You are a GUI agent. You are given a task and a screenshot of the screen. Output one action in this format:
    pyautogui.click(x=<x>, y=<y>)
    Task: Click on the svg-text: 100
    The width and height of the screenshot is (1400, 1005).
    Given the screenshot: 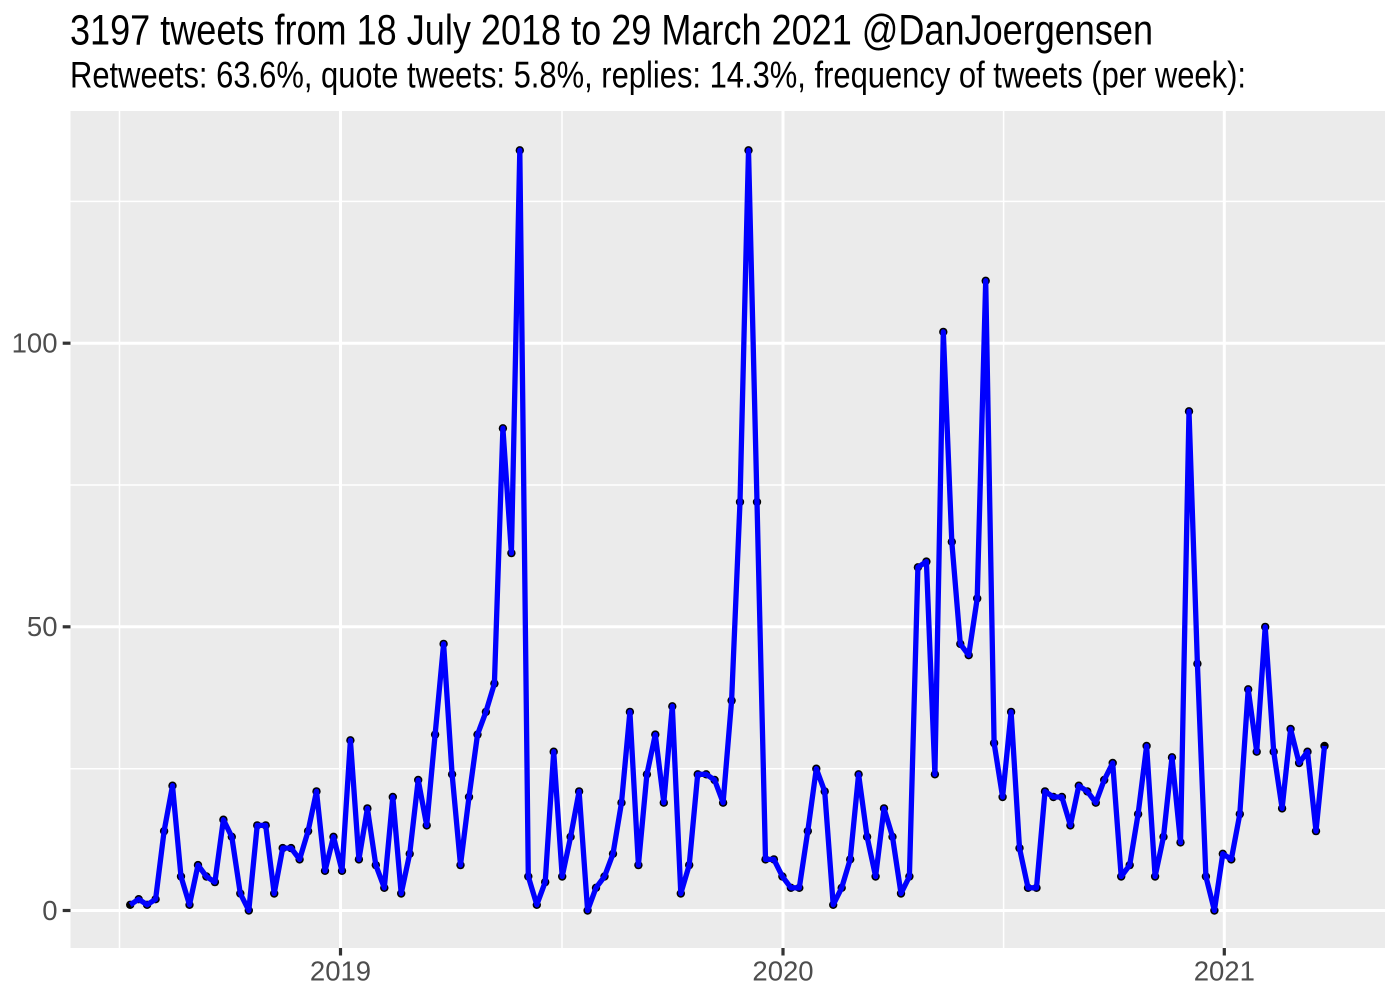 What is the action you would take?
    pyautogui.click(x=35, y=343)
    